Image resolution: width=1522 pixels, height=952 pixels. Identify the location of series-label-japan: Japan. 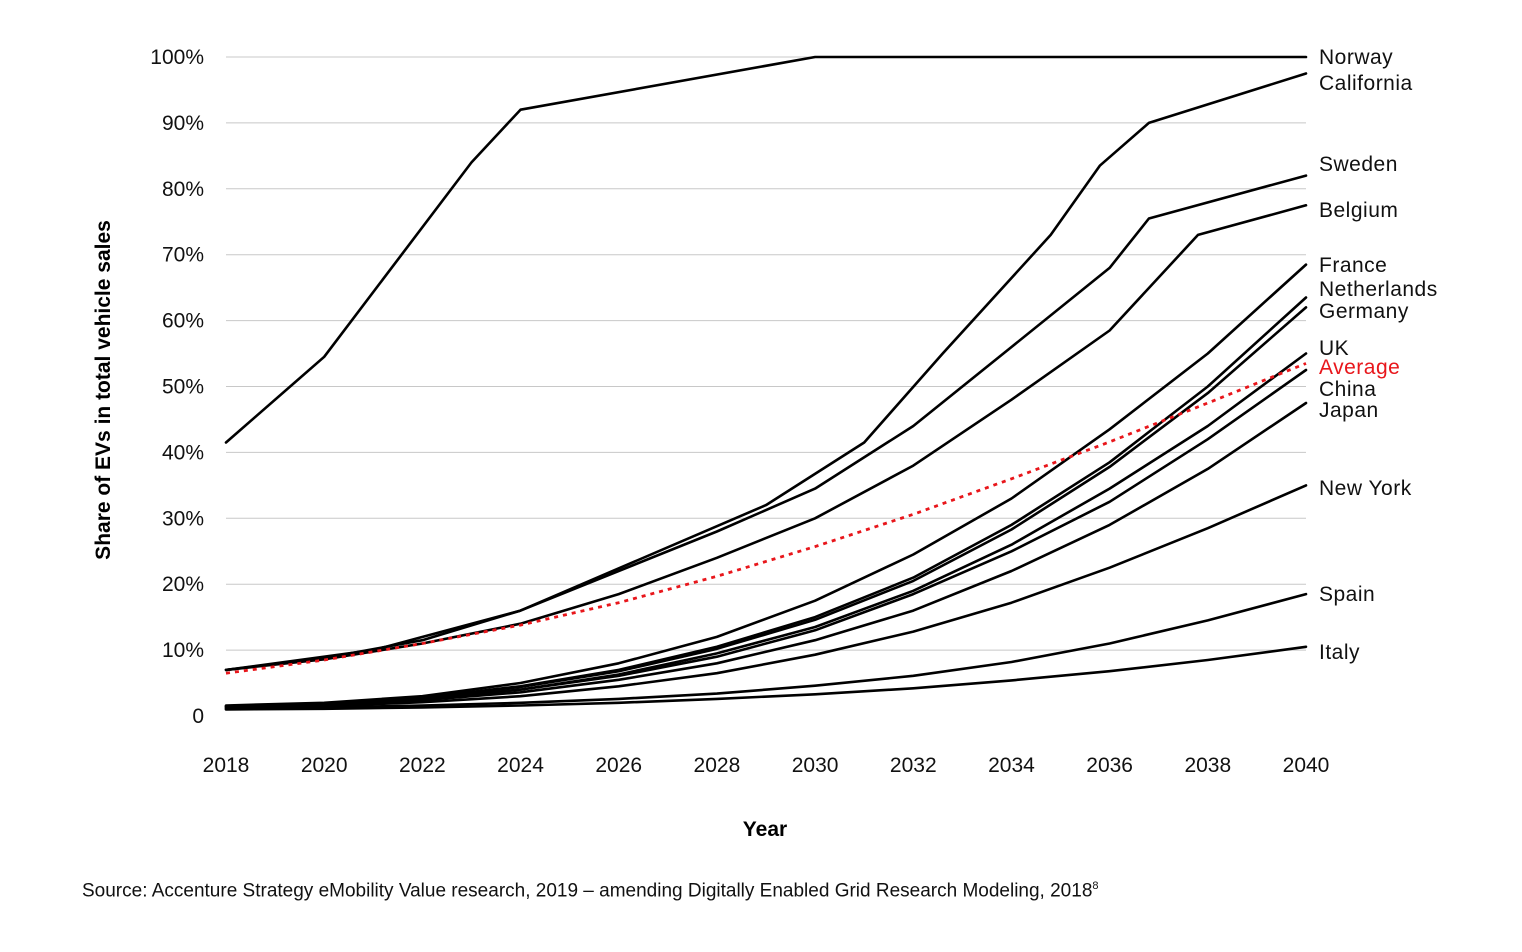
(1349, 410).